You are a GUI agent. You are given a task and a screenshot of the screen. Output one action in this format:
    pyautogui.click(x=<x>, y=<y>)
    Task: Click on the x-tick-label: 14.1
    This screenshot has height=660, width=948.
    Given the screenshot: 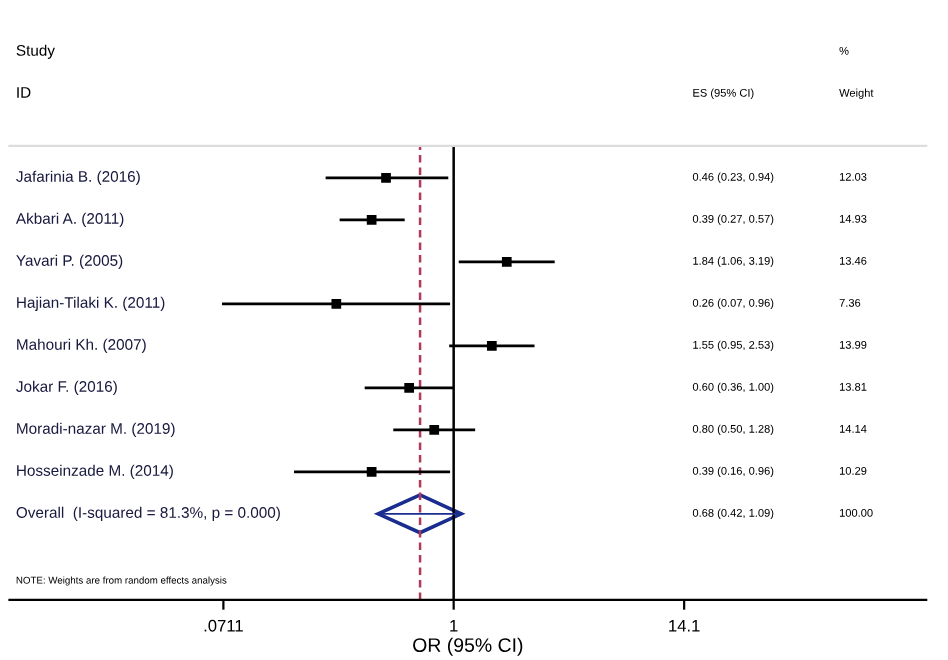 What is the action you would take?
    pyautogui.click(x=684, y=626)
    